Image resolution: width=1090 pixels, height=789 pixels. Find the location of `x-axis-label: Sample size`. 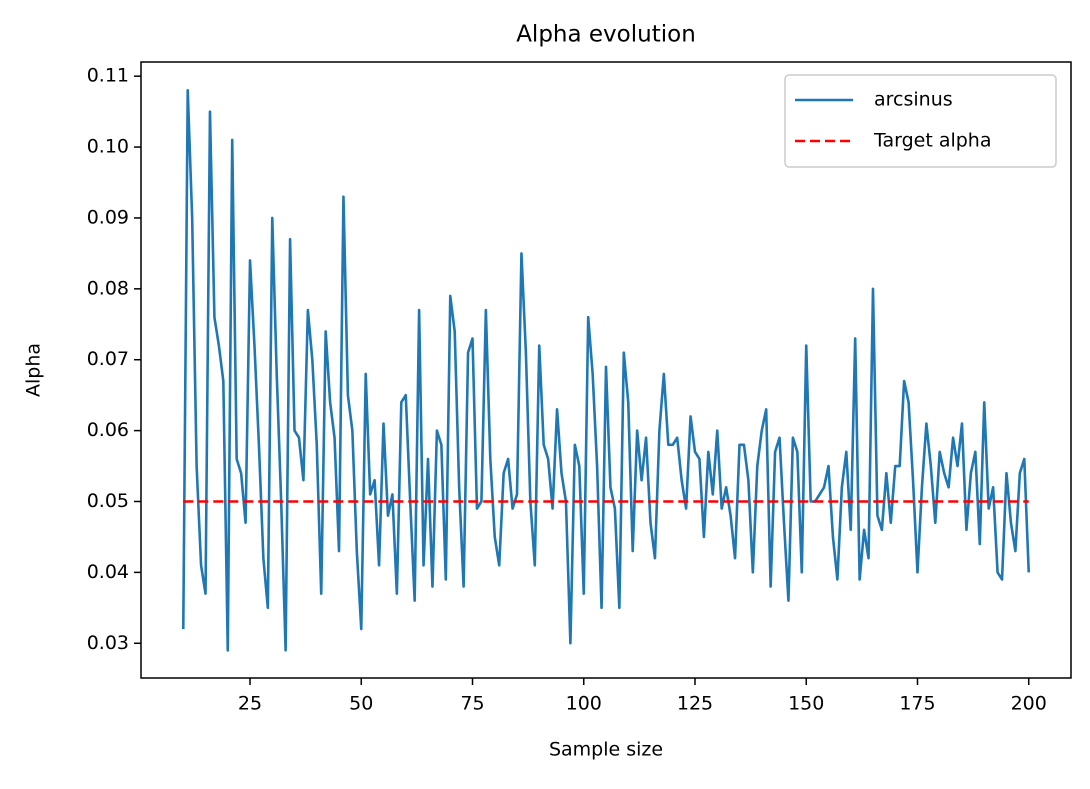

x-axis-label: Sample size is located at coordinates (606, 750).